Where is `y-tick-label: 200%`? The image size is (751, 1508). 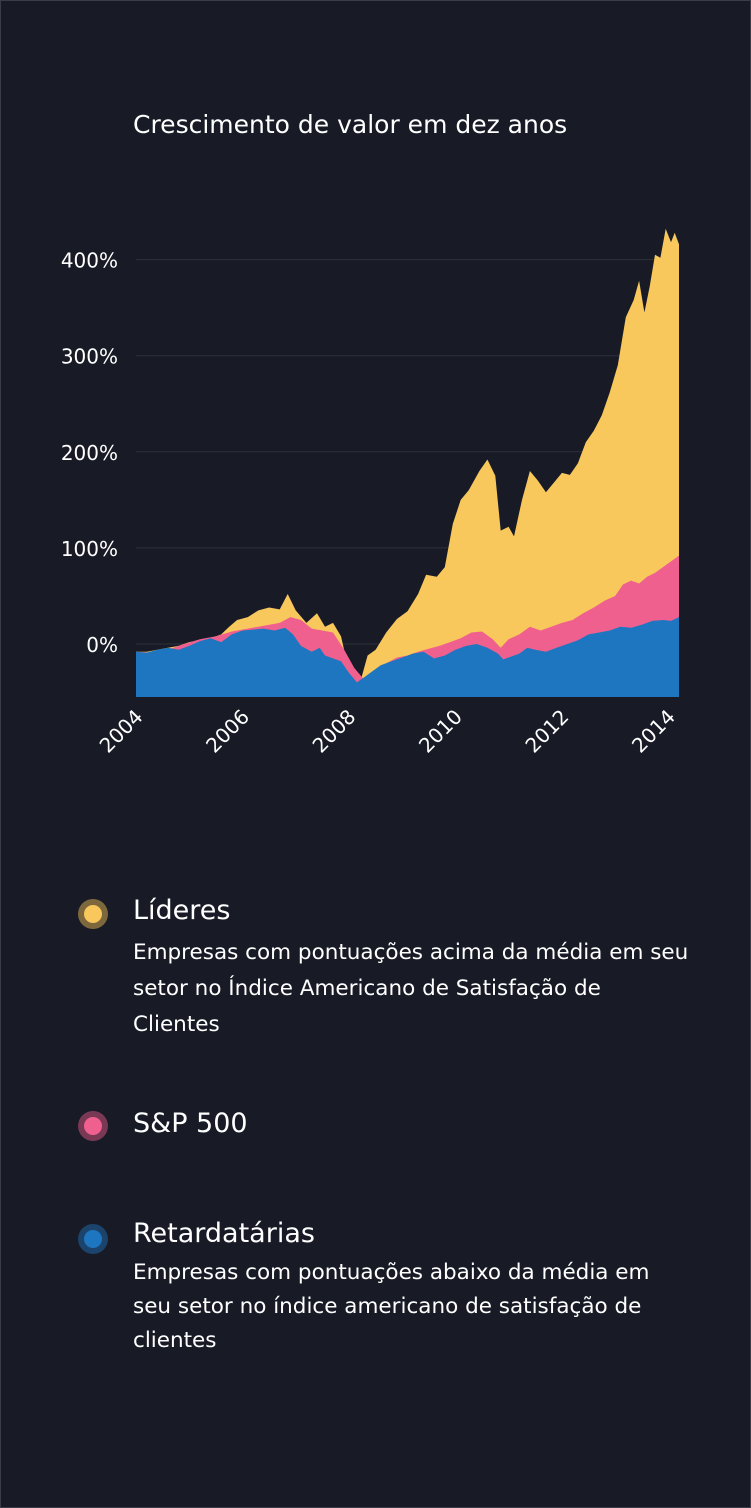
y-tick-label: 200% is located at coordinates (89, 453).